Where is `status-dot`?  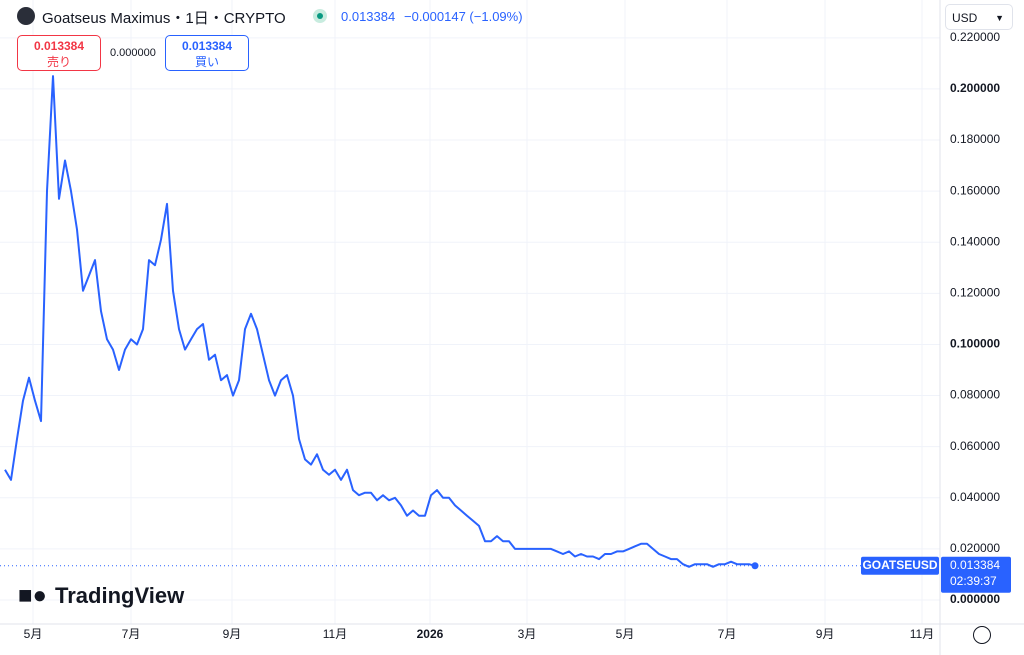
status-dot is located at coordinates (320, 16).